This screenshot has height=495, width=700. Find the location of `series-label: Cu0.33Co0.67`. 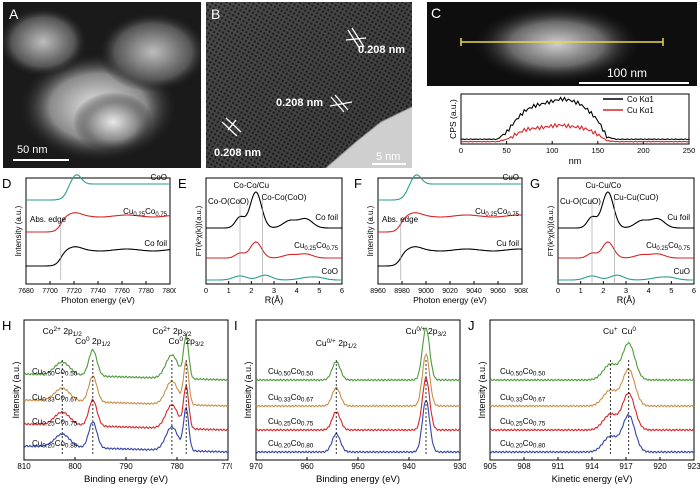

series-label: Cu0.33Co0.67 is located at coordinates (523, 398).